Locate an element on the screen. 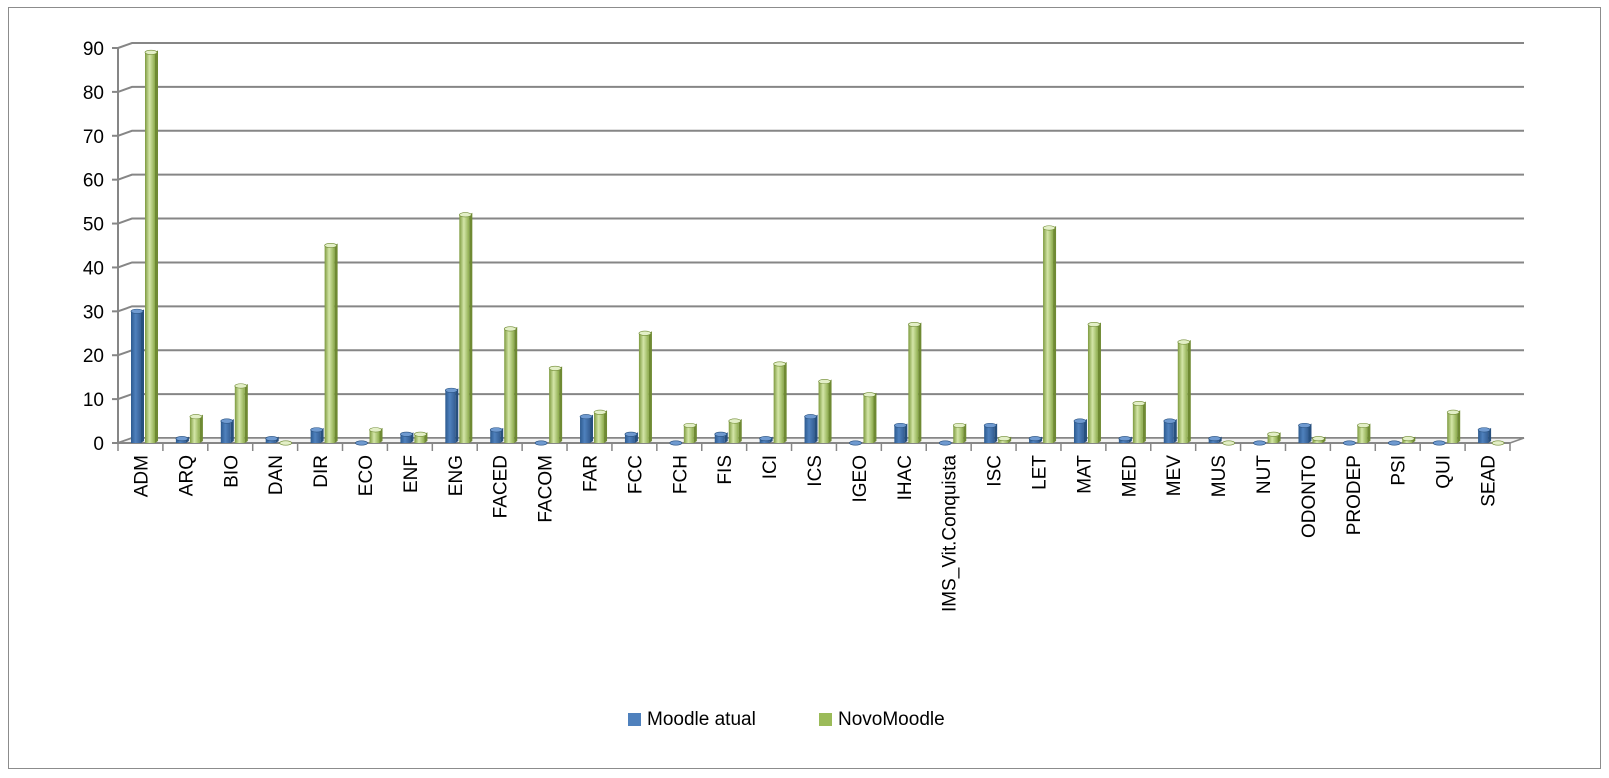  legend-item: NovoMoodle is located at coordinates (882, 719).